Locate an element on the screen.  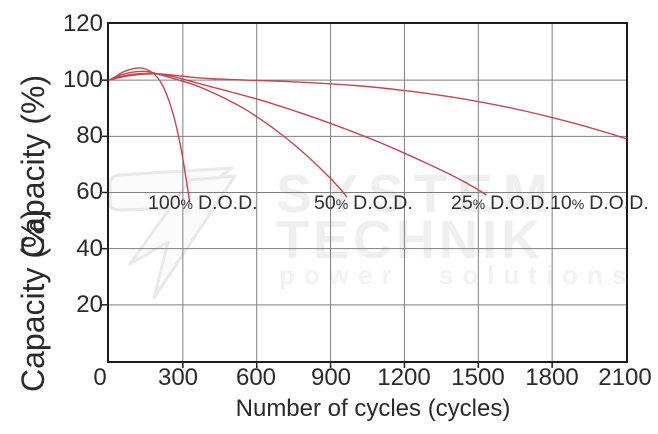
x-tick-label: 1800 is located at coordinates (552, 377).